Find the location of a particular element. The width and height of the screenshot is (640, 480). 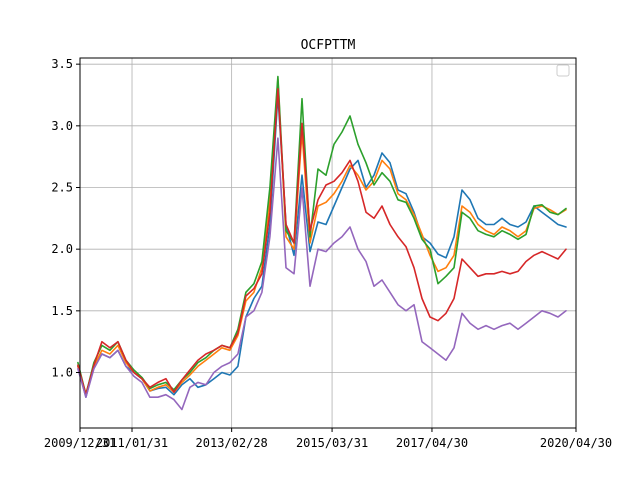

y-tick-label: 2.5 is located at coordinates (62, 188).